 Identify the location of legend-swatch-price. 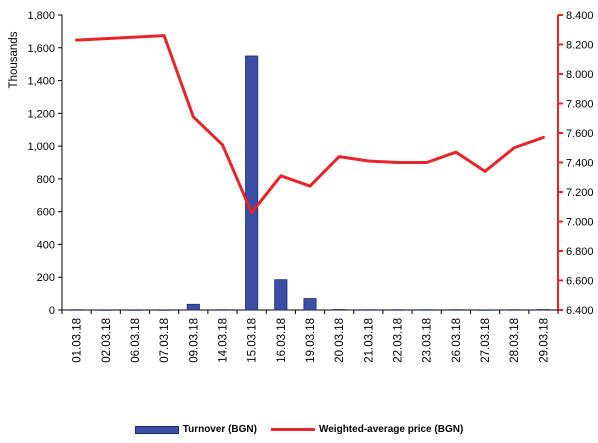
(292, 429).